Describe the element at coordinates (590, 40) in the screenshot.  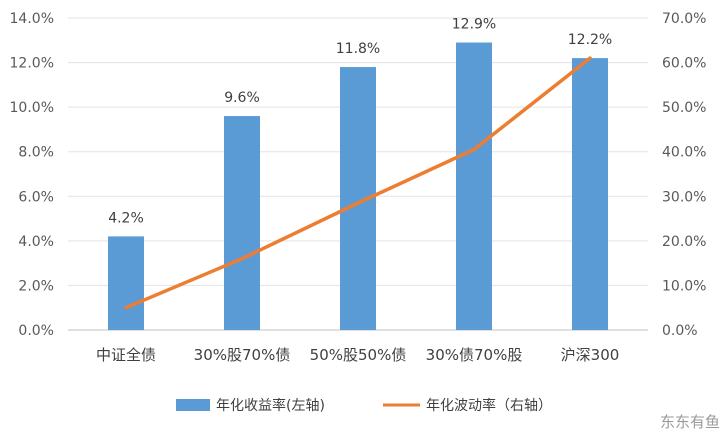
I see `bar-data-label: 12.2%` at that location.